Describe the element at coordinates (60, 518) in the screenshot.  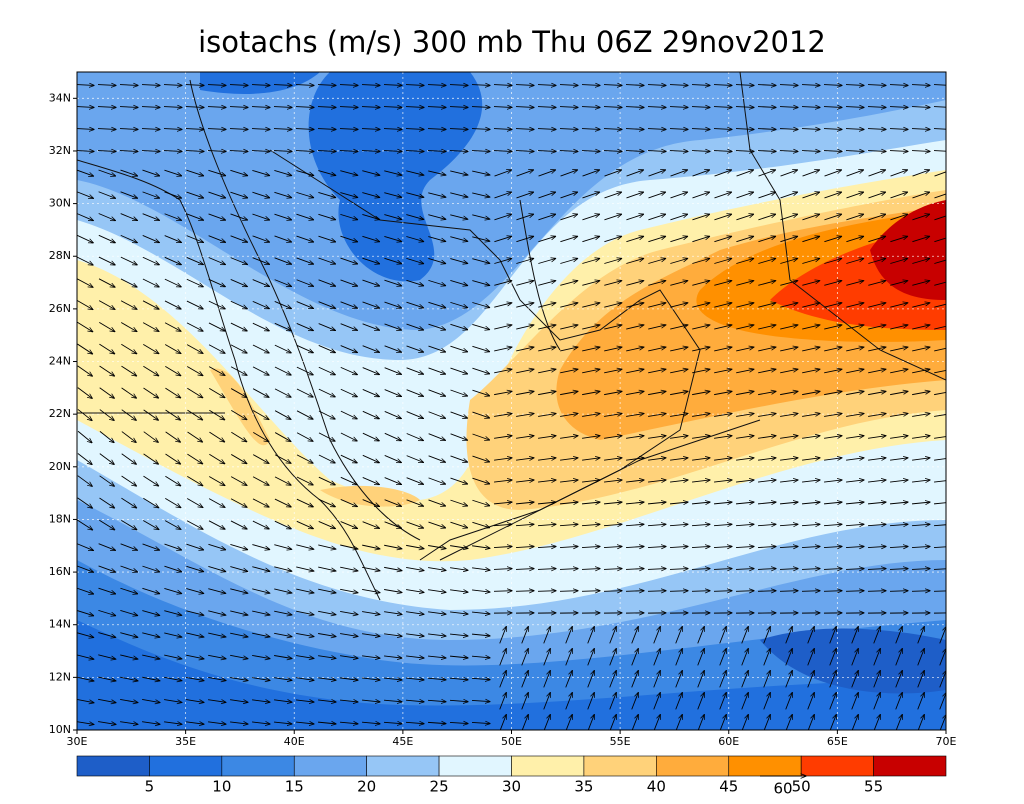
I see `lat-tick-label: 18N` at that location.